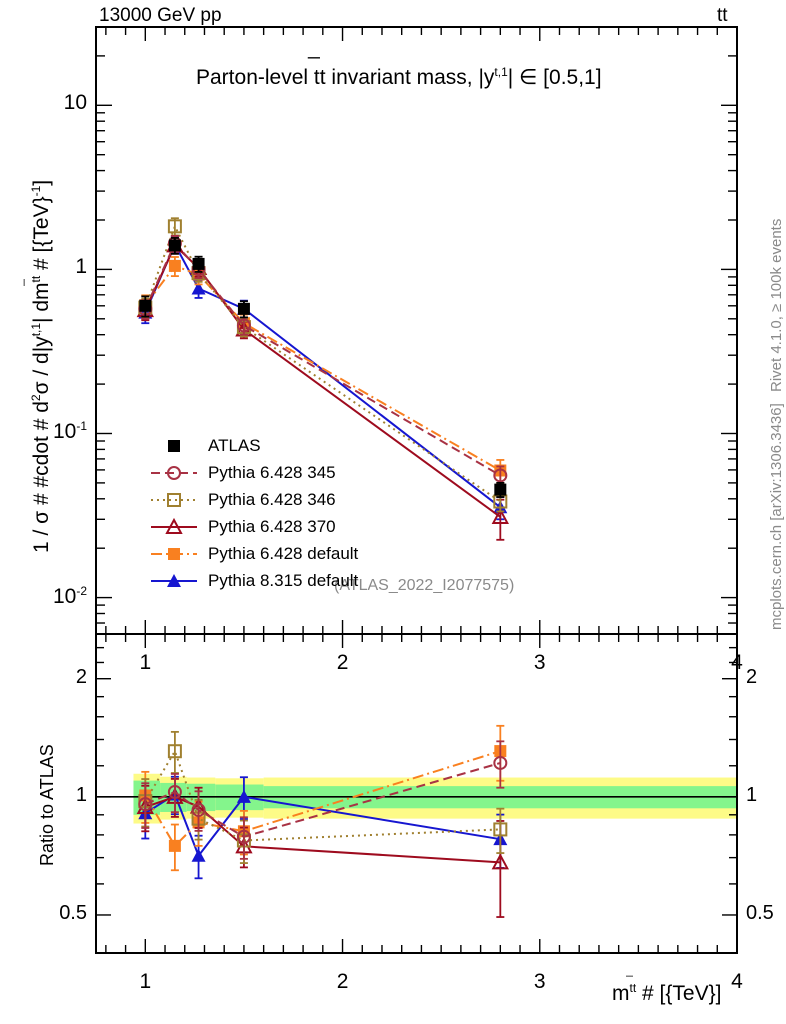  I want to click on legend-item-3: Pythia 6.428 370, so click(254, 526).